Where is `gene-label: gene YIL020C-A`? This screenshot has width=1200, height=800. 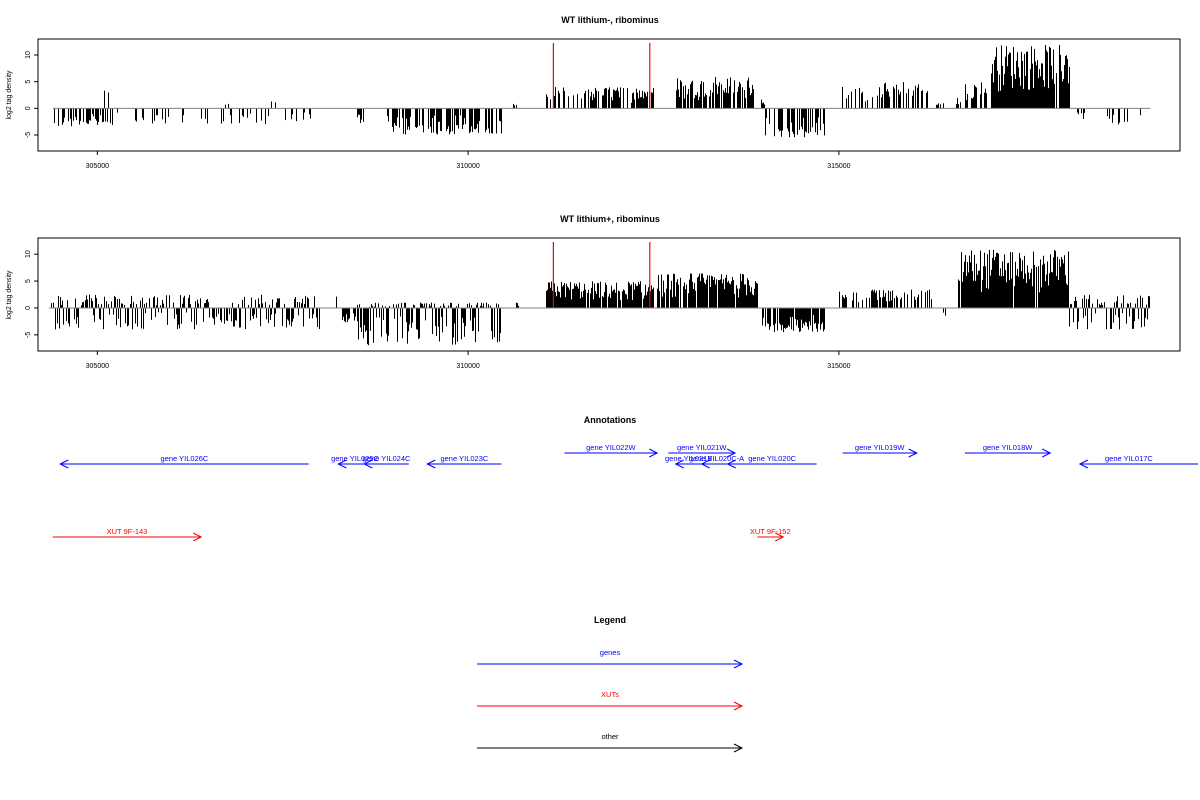
gene-label: gene YIL020C-A is located at coordinates (716, 458).